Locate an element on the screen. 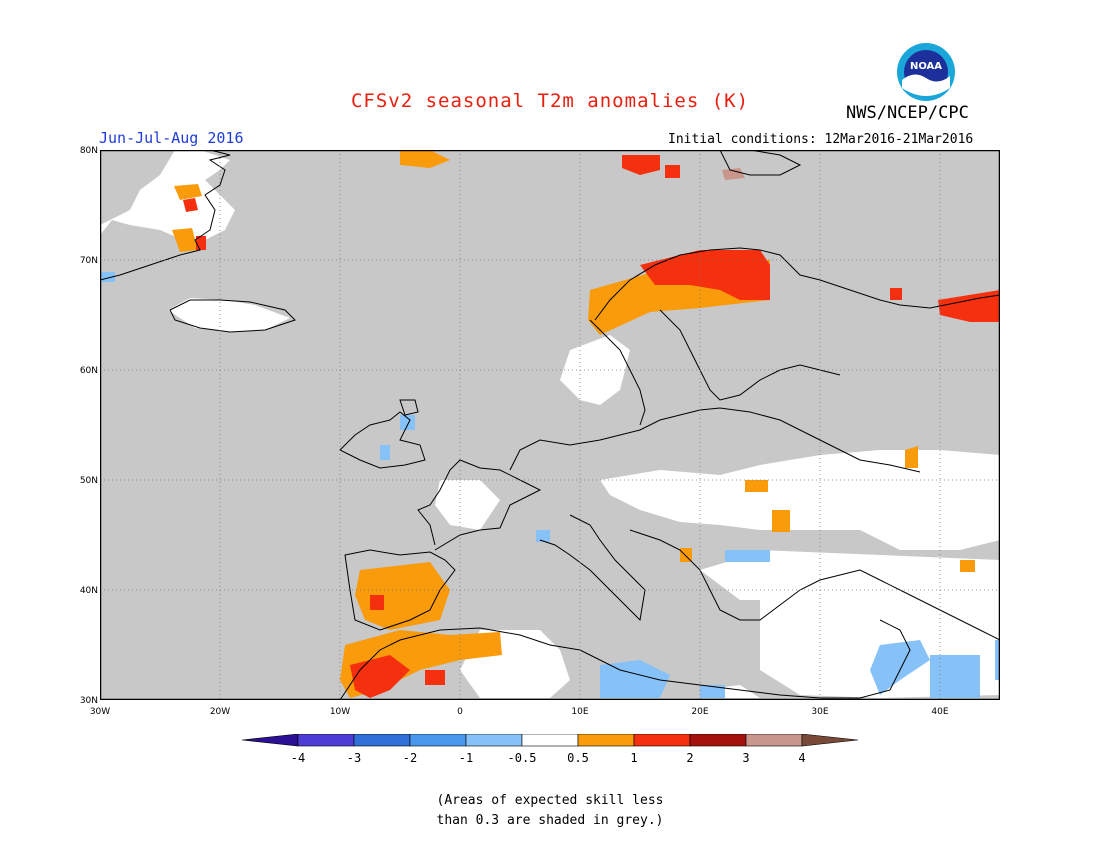 This screenshot has width=1100, height=850. lon-tick-label: 30W is located at coordinates (100, 712).